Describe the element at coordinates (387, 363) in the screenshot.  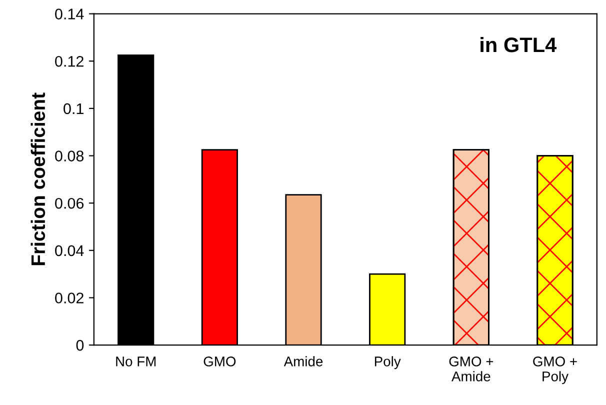
I see `x-tick-label: Poly` at that location.